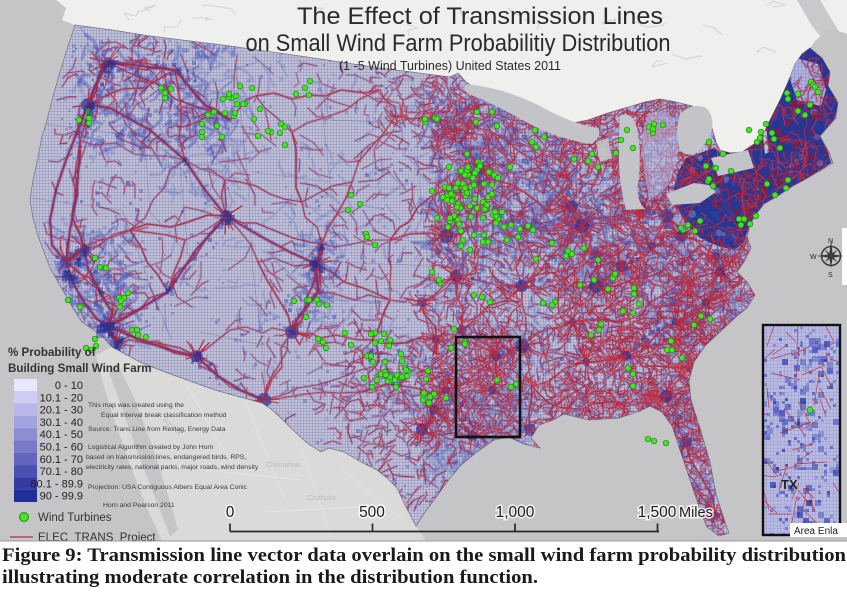 Image resolution: width=847 pixels, height=597 pixels. What do you see at coordinates (372, 512) in the screenshot?
I see `svg-text: 500` at bounding box center [372, 512].